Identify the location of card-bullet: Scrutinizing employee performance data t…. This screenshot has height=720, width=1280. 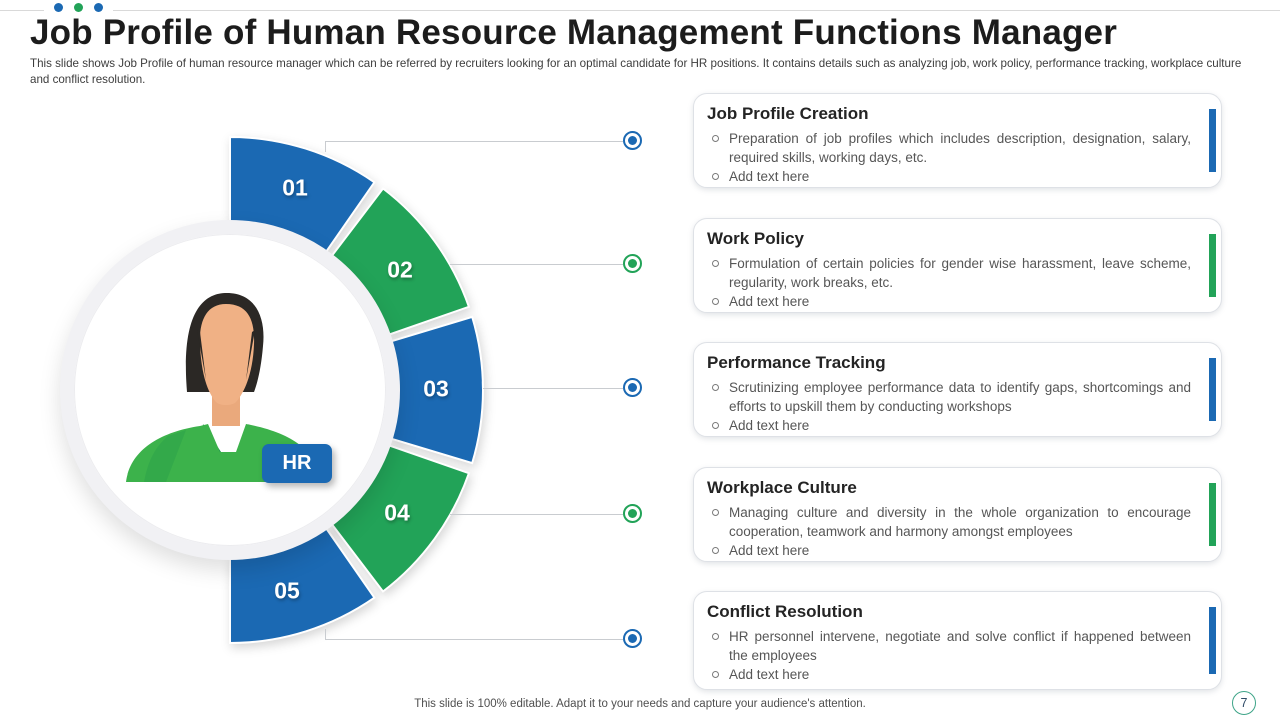
(949, 398).